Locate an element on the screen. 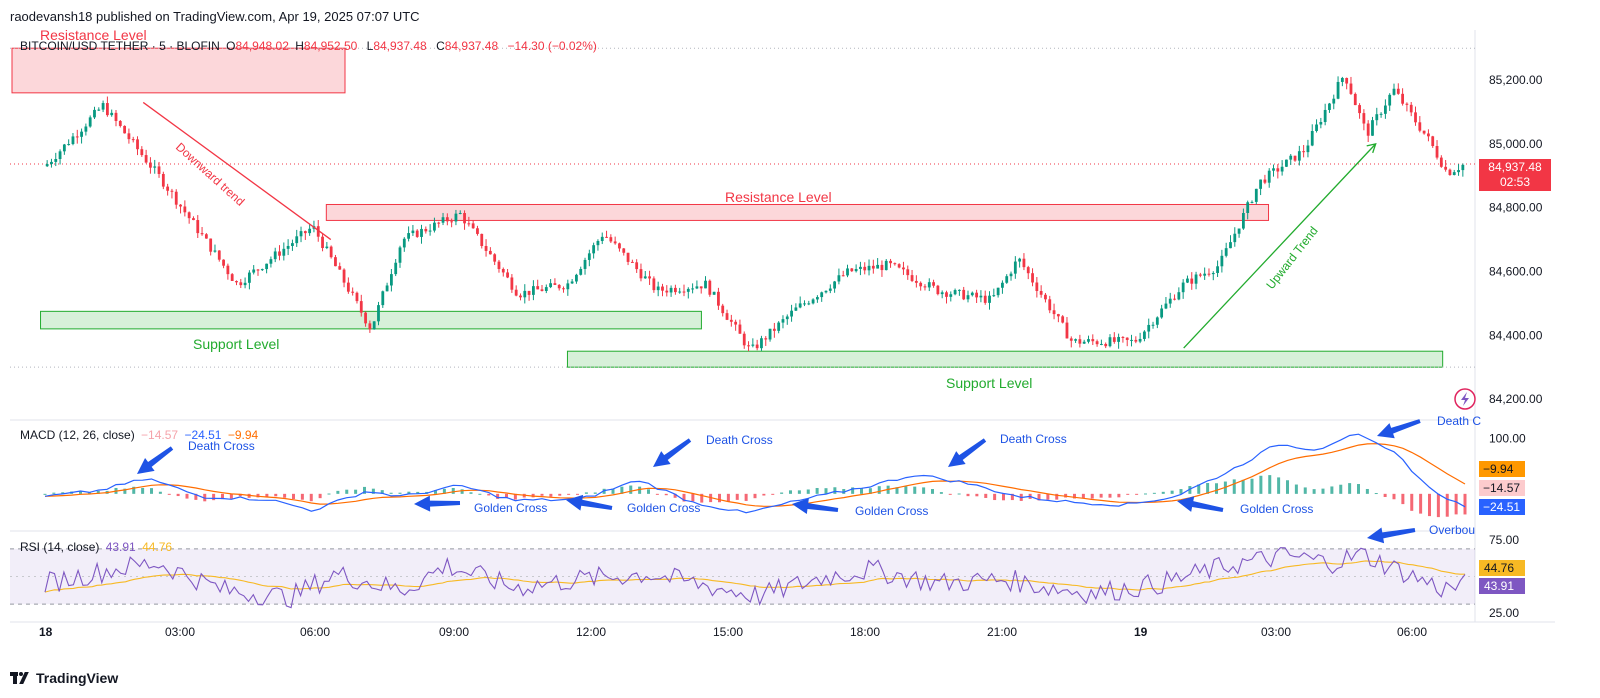 The width and height of the screenshot is (1600, 698). rsi-axis-tick-75: 75.00 is located at coordinates (1504, 540).